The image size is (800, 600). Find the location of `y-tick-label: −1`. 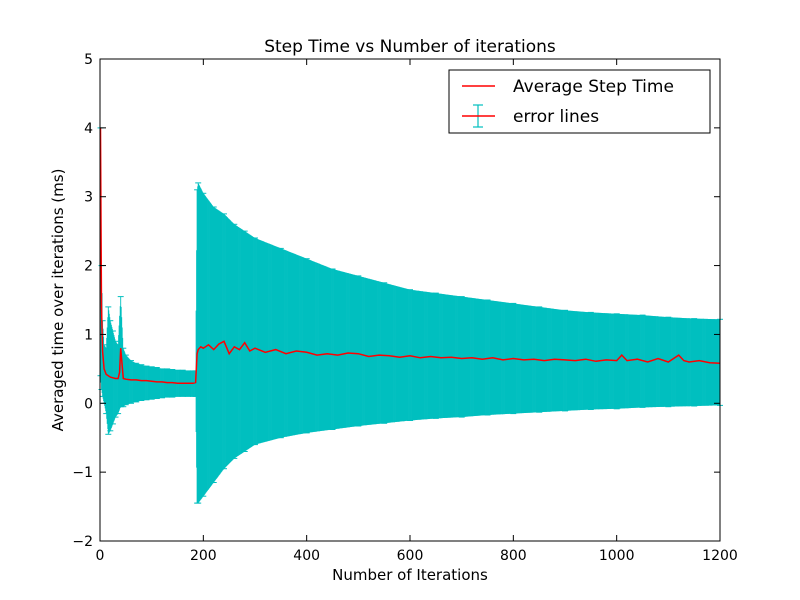

y-tick-label: −1 is located at coordinates (82, 473).